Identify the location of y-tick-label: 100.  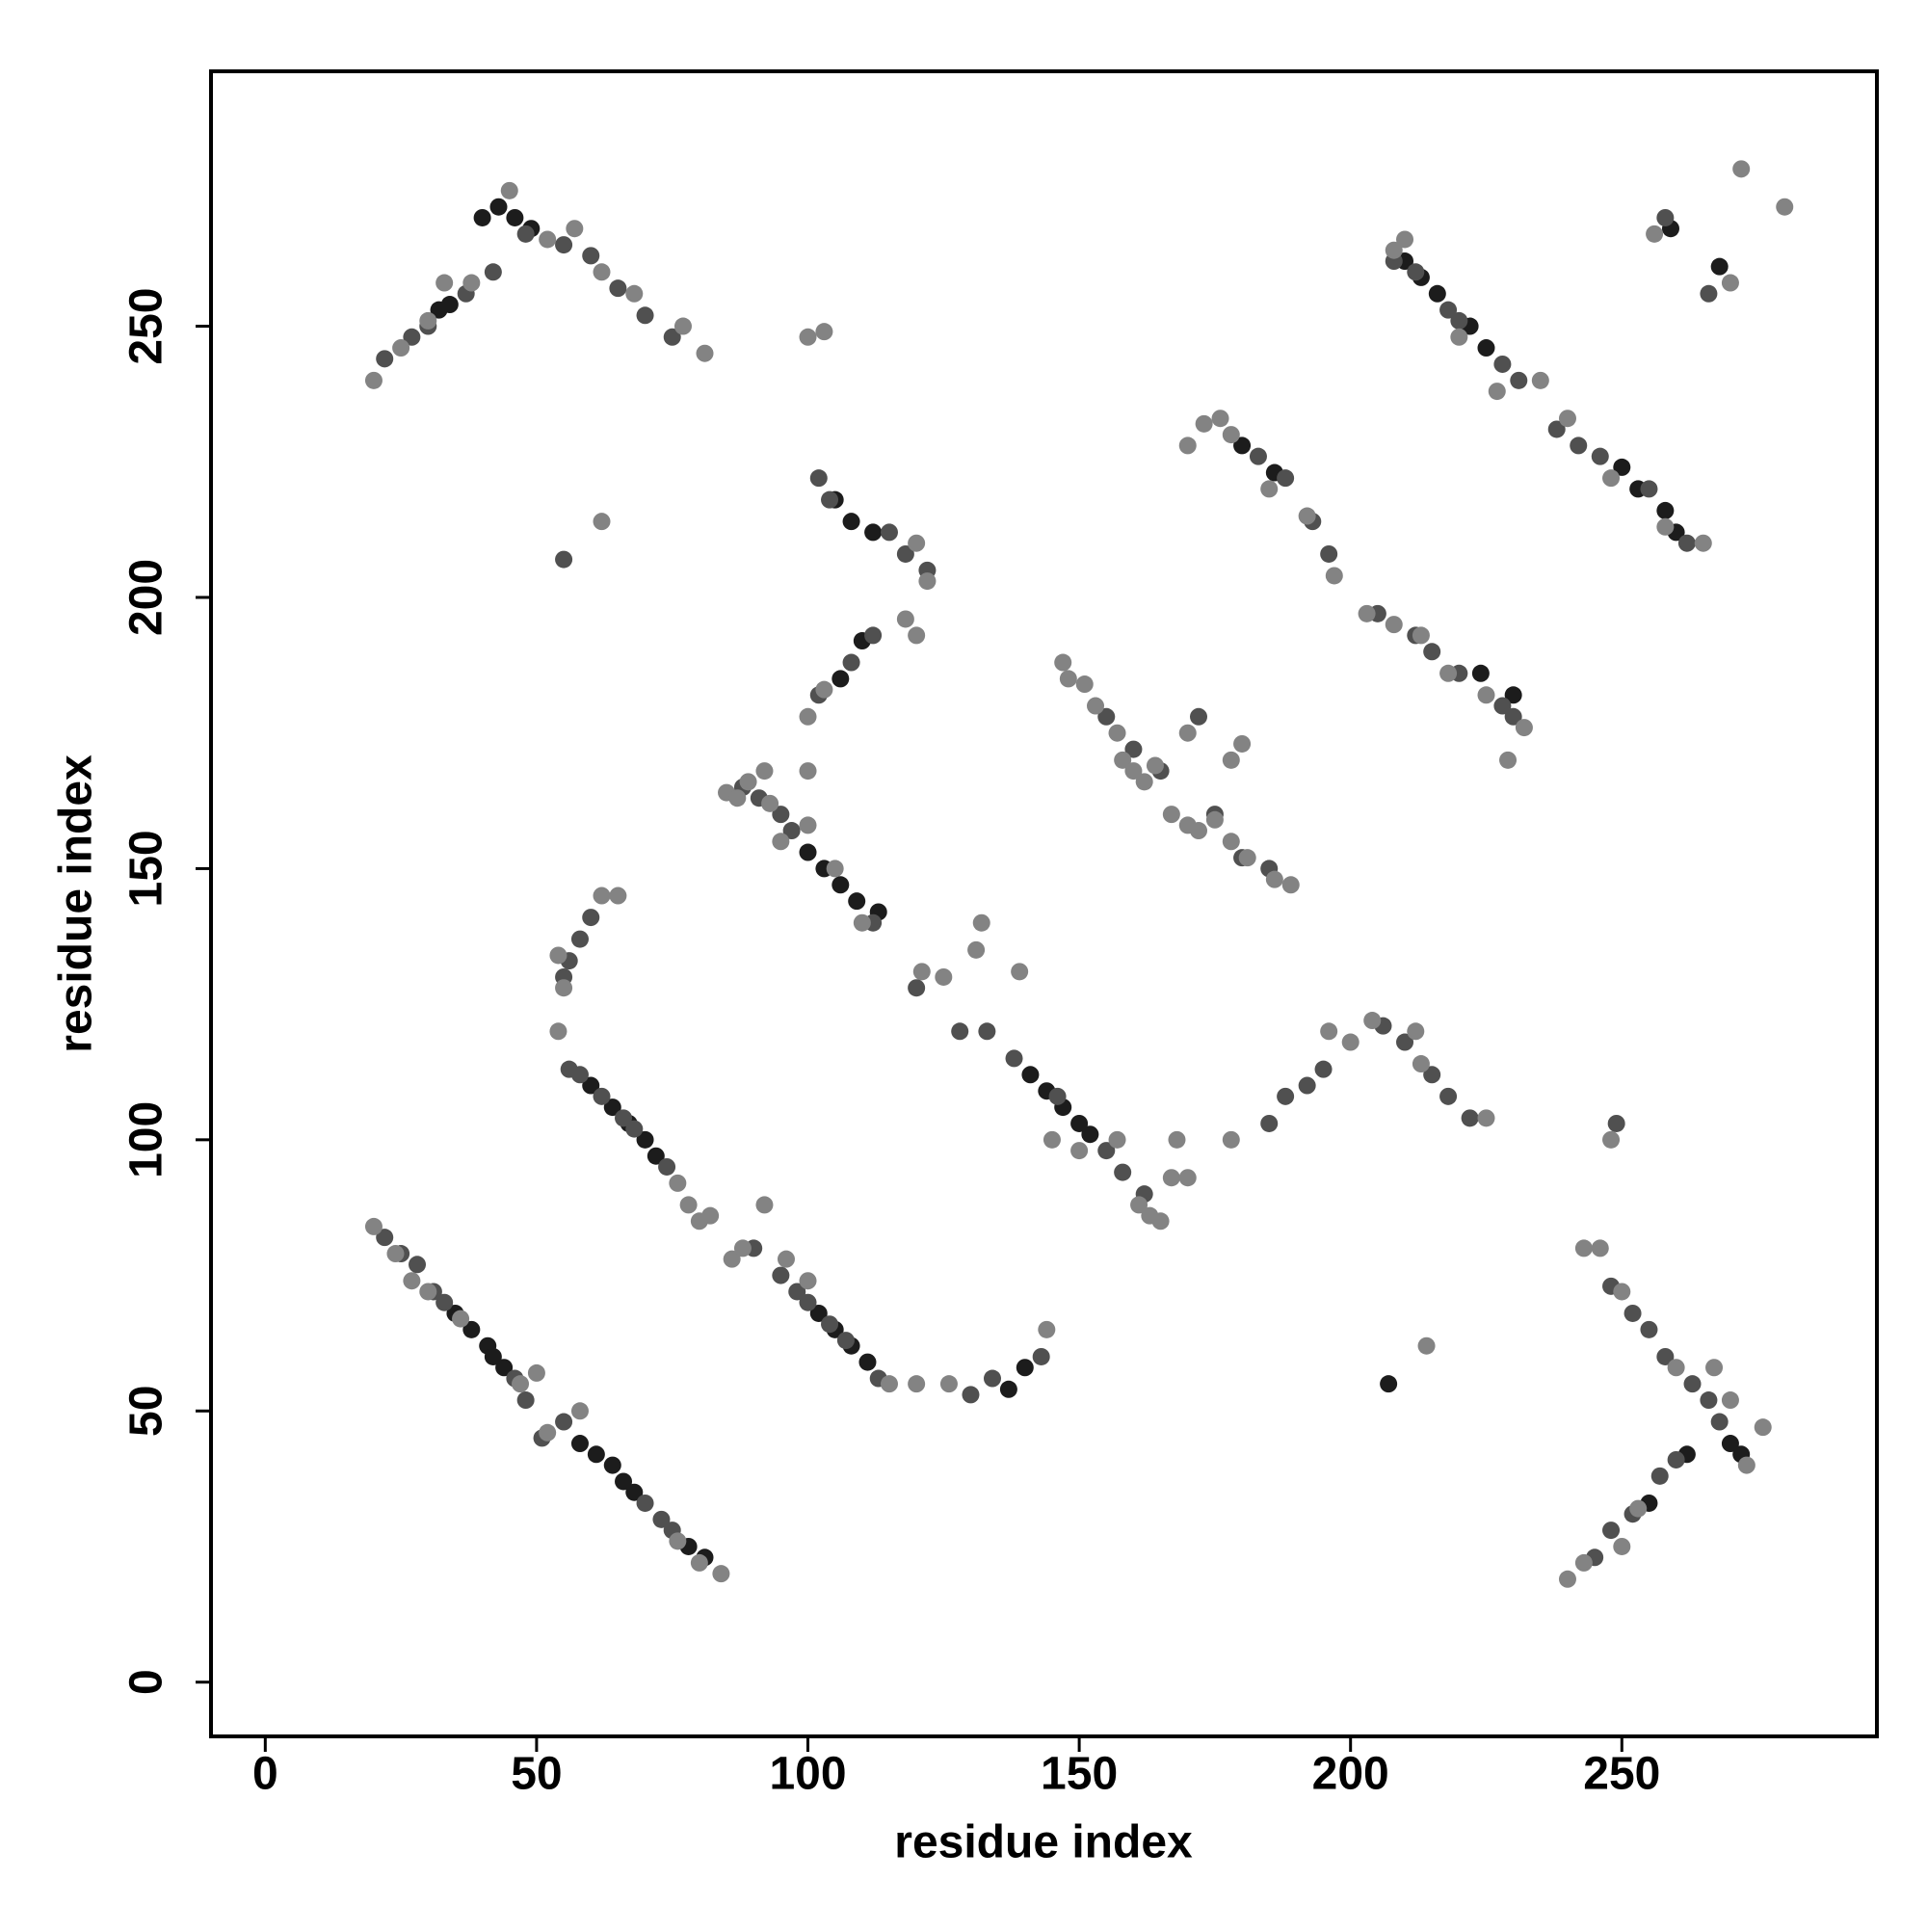
(146, 1139).